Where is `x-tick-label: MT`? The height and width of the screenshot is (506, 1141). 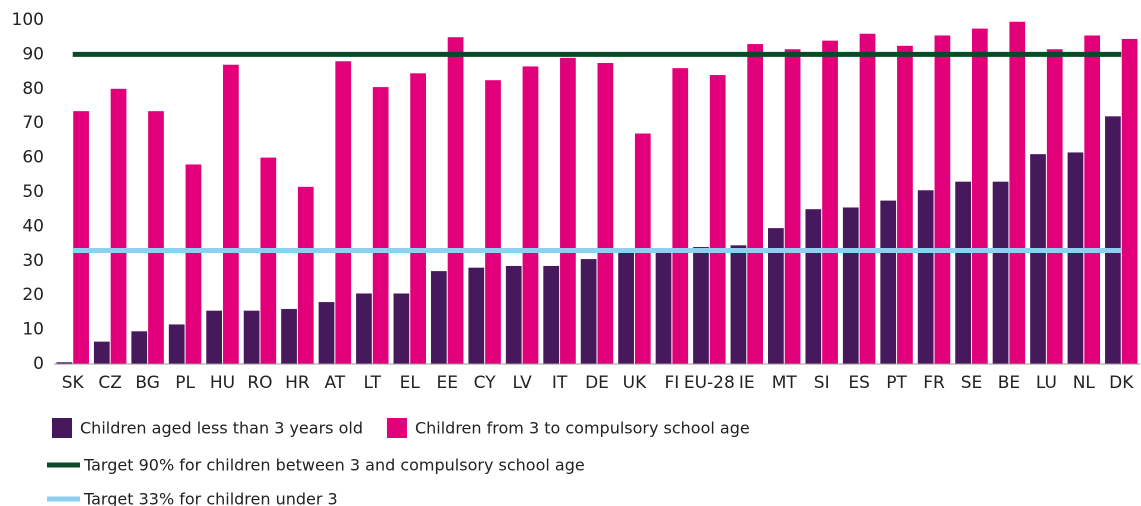 x-tick-label: MT is located at coordinates (785, 383).